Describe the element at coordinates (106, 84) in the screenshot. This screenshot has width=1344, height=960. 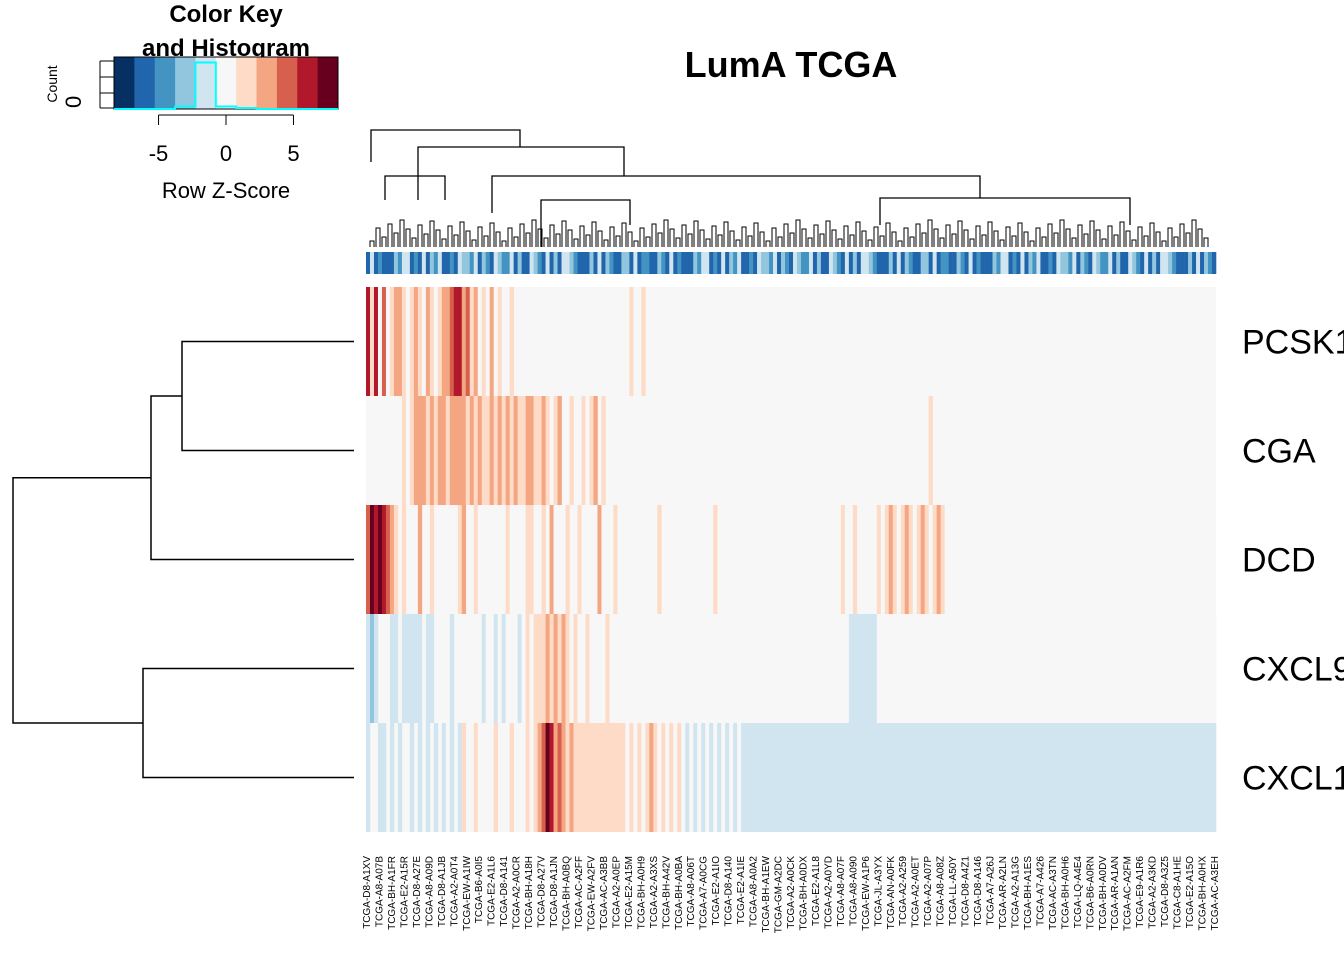
I see `color-key-y-axis` at that location.